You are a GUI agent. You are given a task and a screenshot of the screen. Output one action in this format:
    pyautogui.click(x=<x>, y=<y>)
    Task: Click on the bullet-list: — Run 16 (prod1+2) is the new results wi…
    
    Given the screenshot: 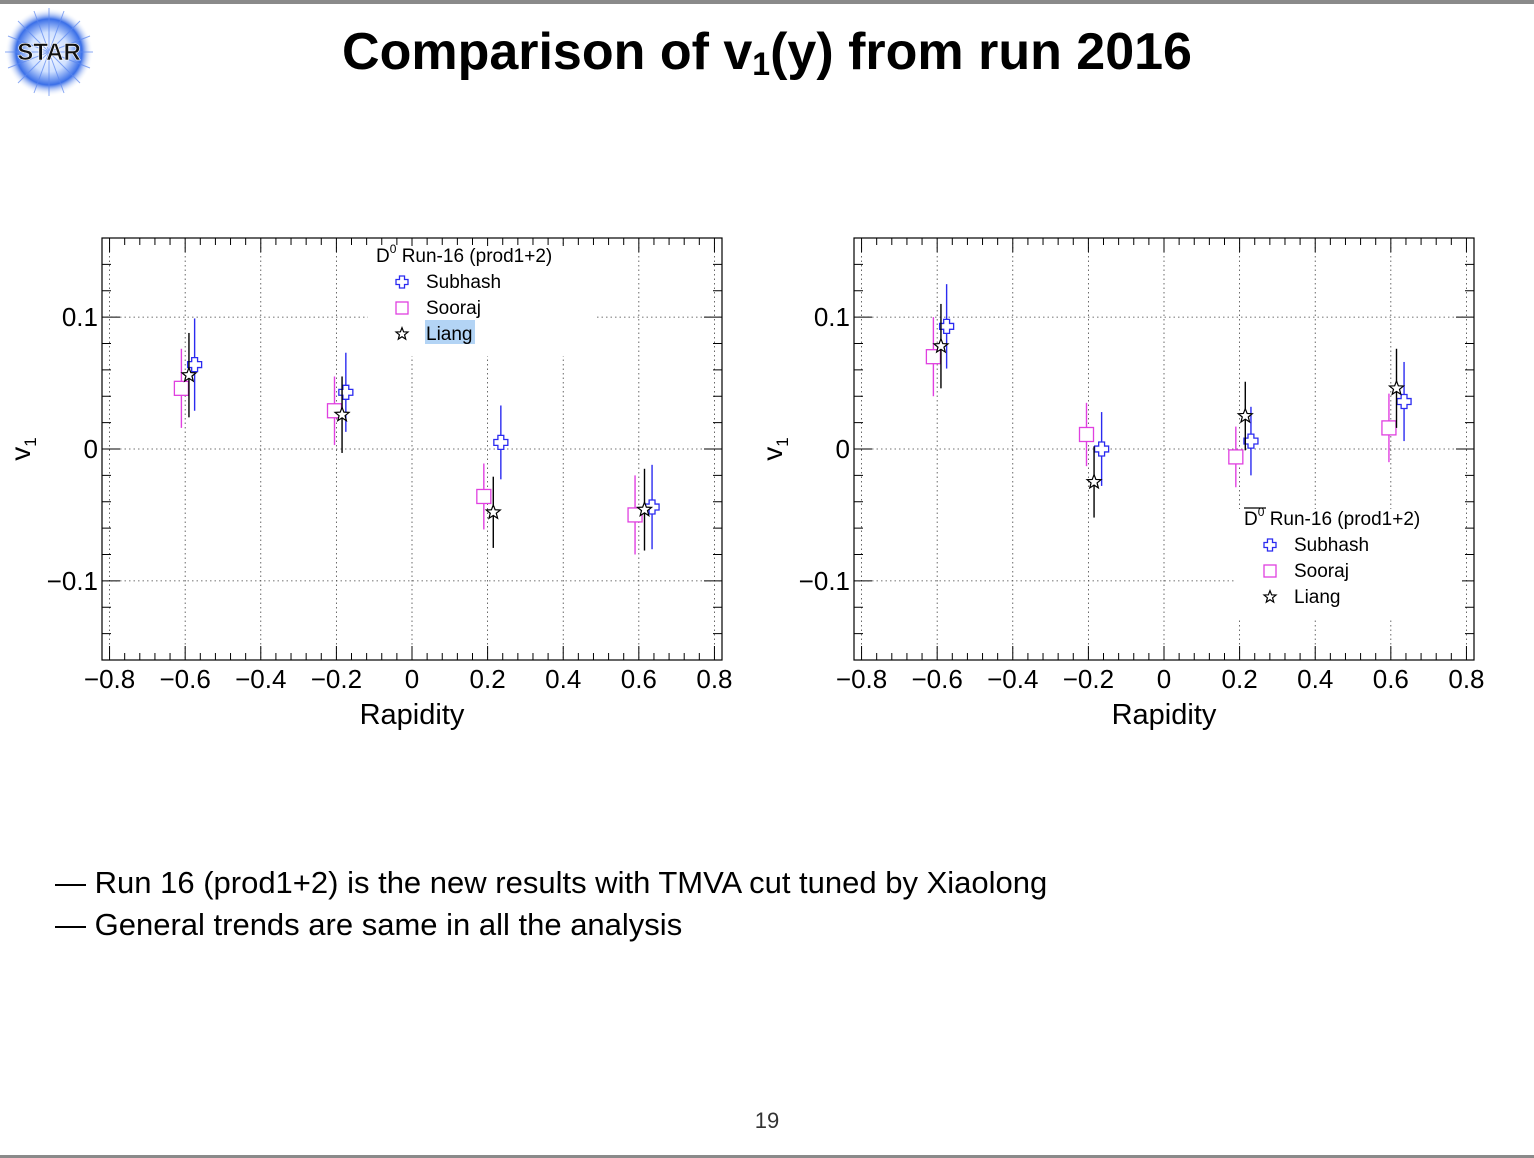 What is the action you would take?
    pyautogui.click(x=551, y=904)
    